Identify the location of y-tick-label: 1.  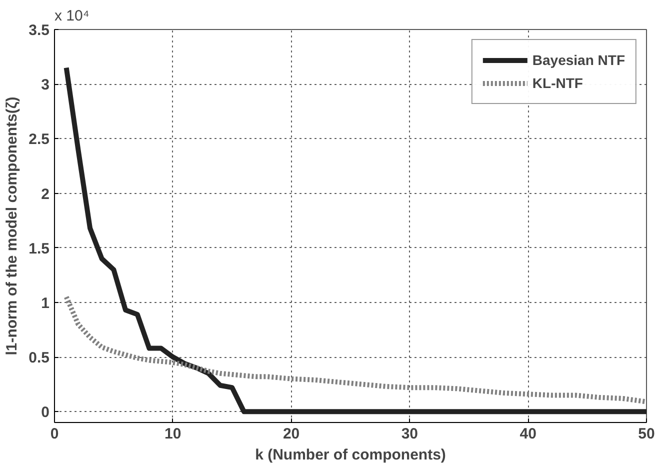
(45, 303).